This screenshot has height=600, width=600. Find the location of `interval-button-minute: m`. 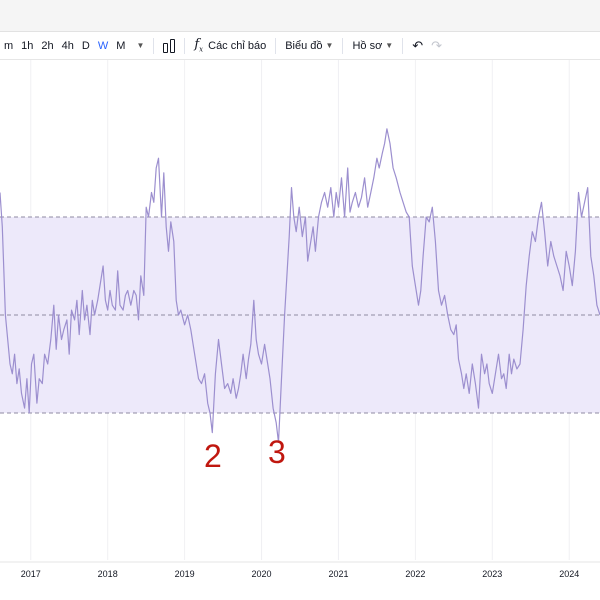

interval-button-minute: m is located at coordinates (9, 45).